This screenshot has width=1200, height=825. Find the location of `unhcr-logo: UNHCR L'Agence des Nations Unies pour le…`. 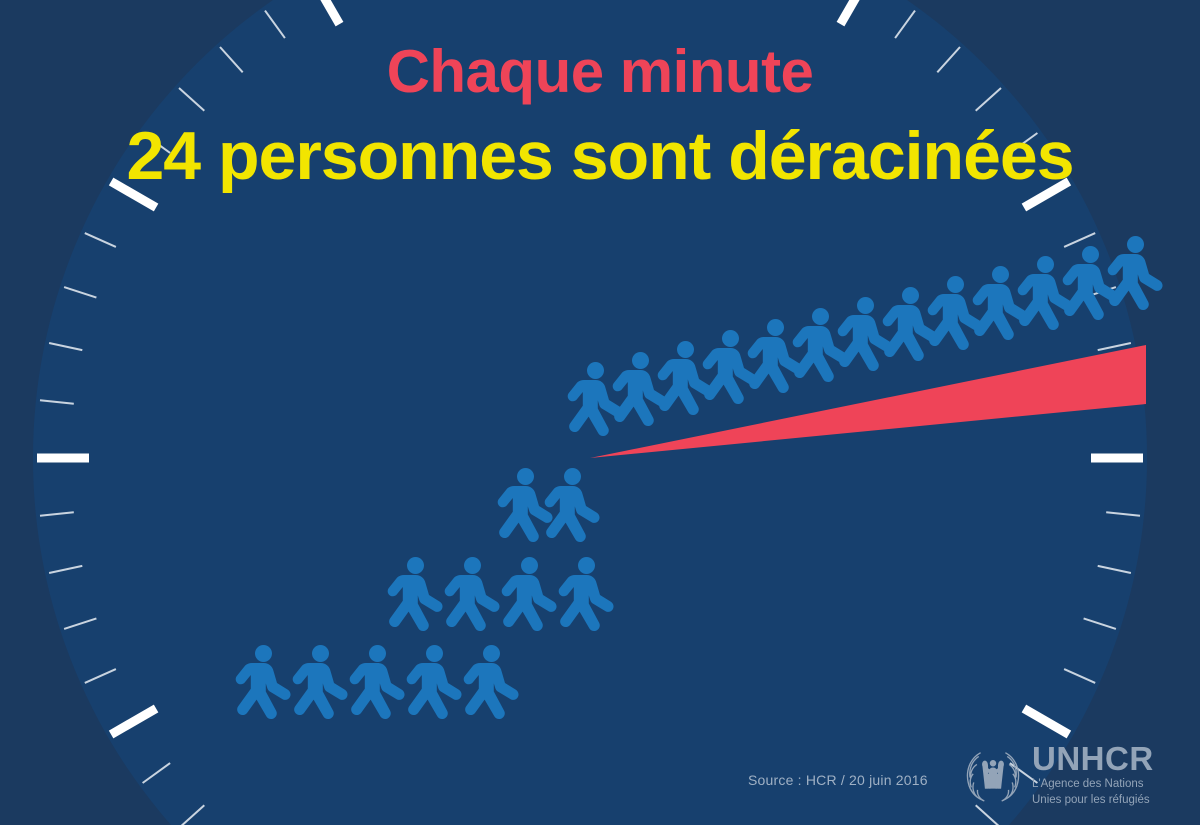

unhcr-logo: UNHCR L'Agence des Nations Unies pour le… is located at coordinates (1058, 775).